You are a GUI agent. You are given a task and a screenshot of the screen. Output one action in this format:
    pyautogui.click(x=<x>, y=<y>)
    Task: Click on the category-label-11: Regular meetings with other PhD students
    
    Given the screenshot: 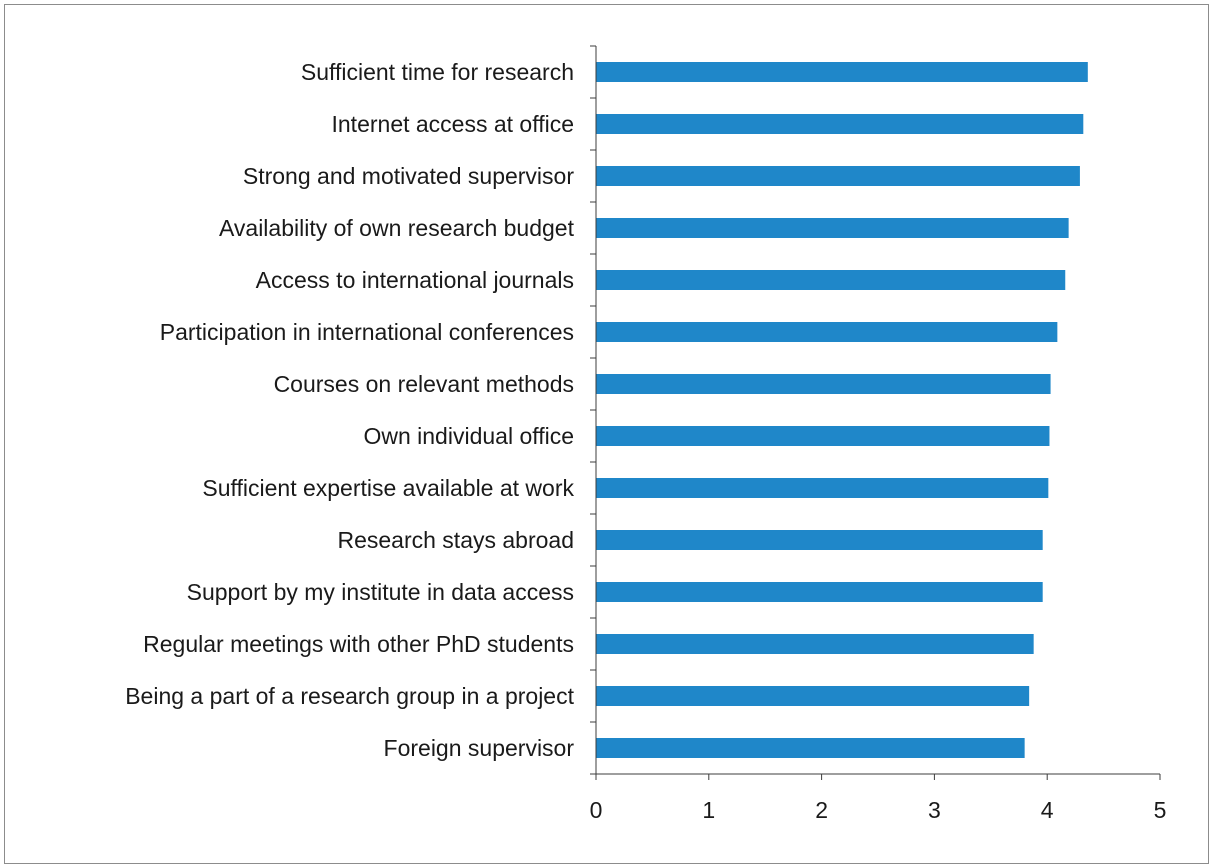 What is the action you would take?
    pyautogui.click(x=358, y=644)
    